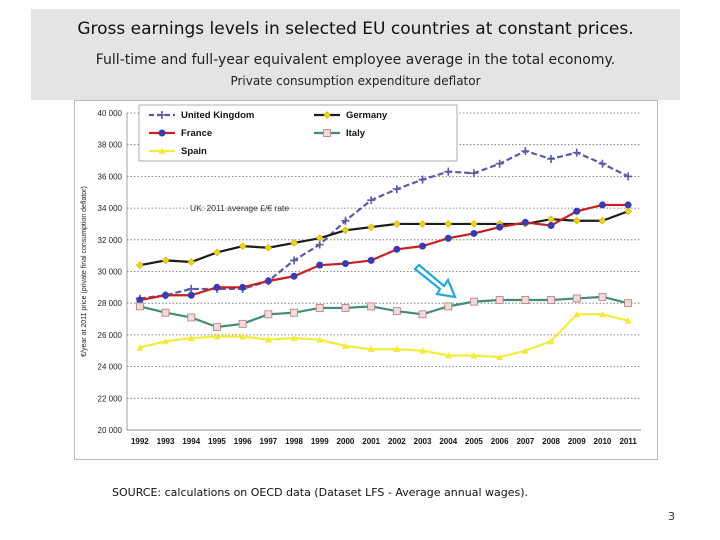 This screenshot has height=540, width=720. What do you see at coordinates (110, 398) in the screenshot?
I see `y-tick-label: 22 000` at bounding box center [110, 398].